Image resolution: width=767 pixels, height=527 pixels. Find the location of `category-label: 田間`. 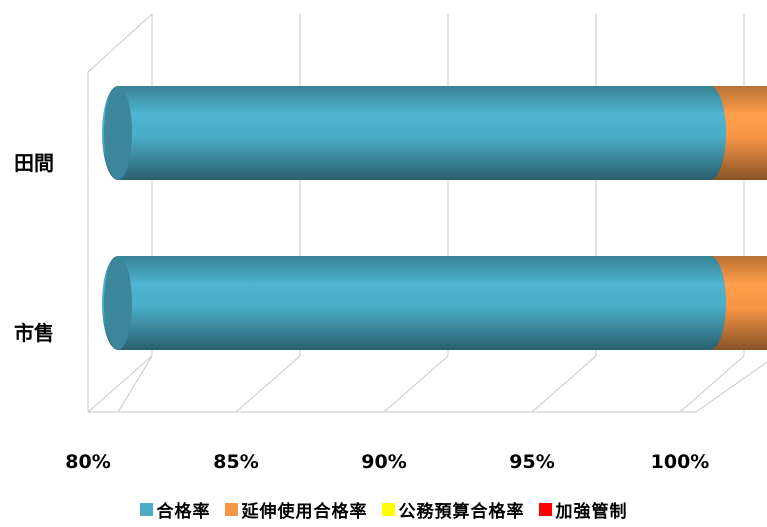

category-label: 田間 is located at coordinates (34, 163).